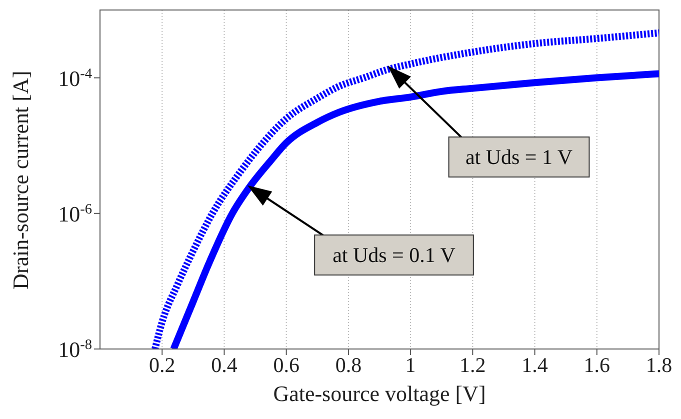  Describe the element at coordinates (224, 364) in the screenshot. I see `x-tick-label: 0.4` at that location.